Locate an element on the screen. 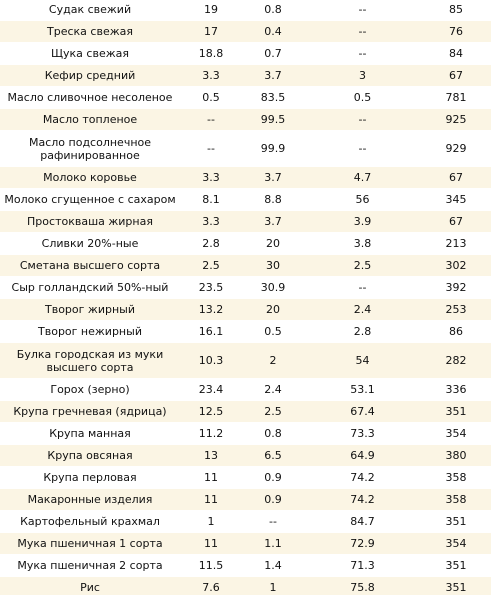 This screenshot has height=595, width=491. product-name-cell: Крупа гречневая (ядрица) is located at coordinates (90, 411).